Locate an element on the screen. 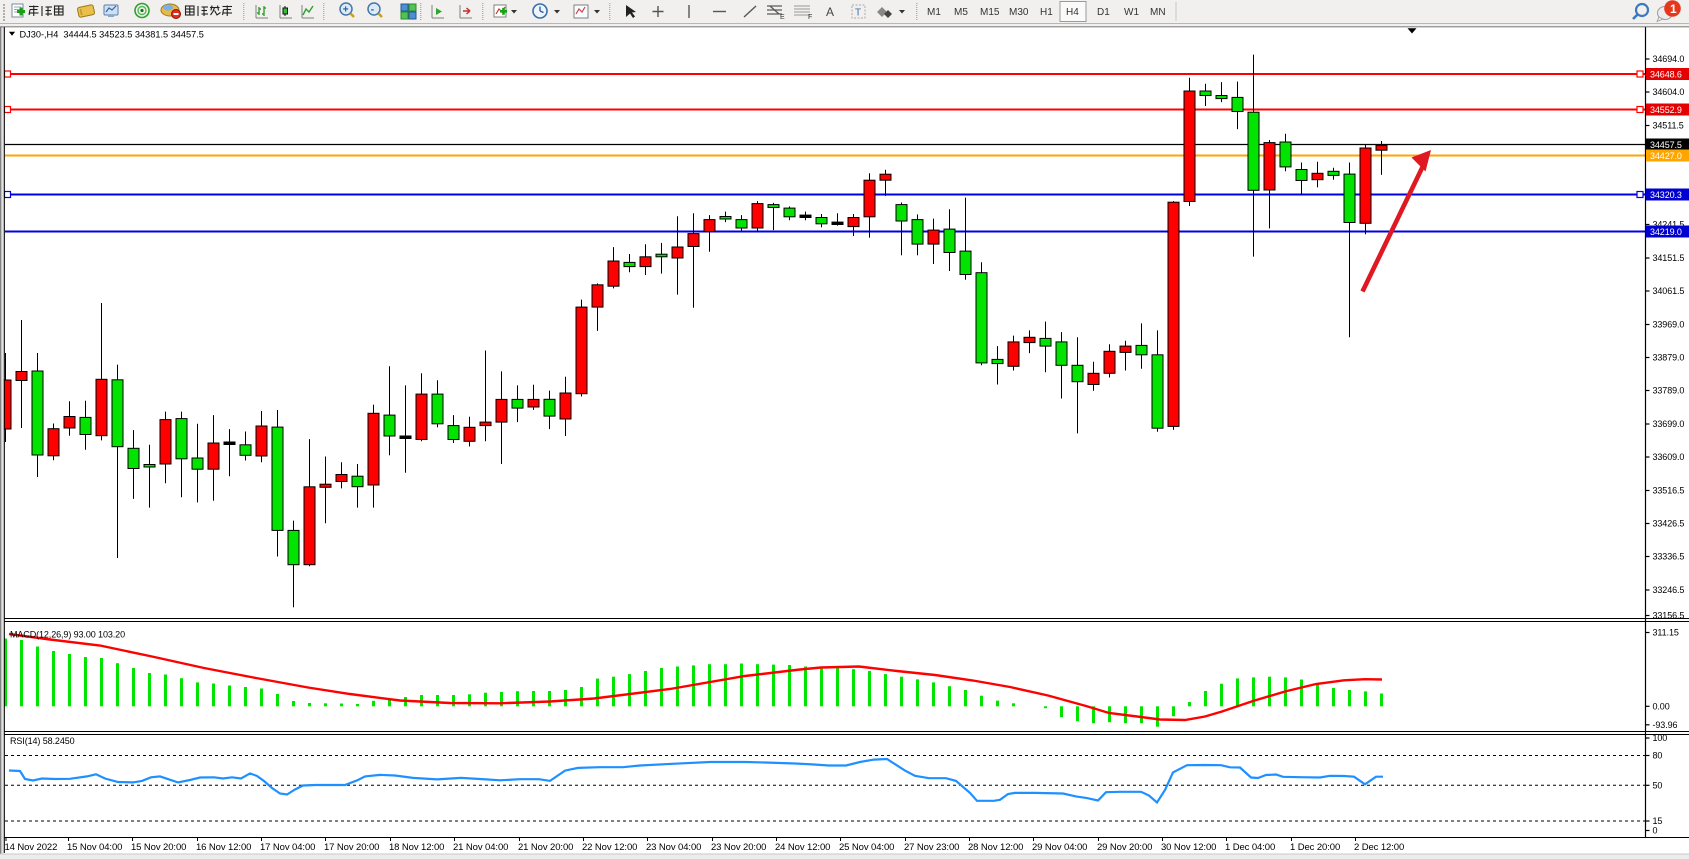  svg-text: 33969.0 is located at coordinates (1669, 325).